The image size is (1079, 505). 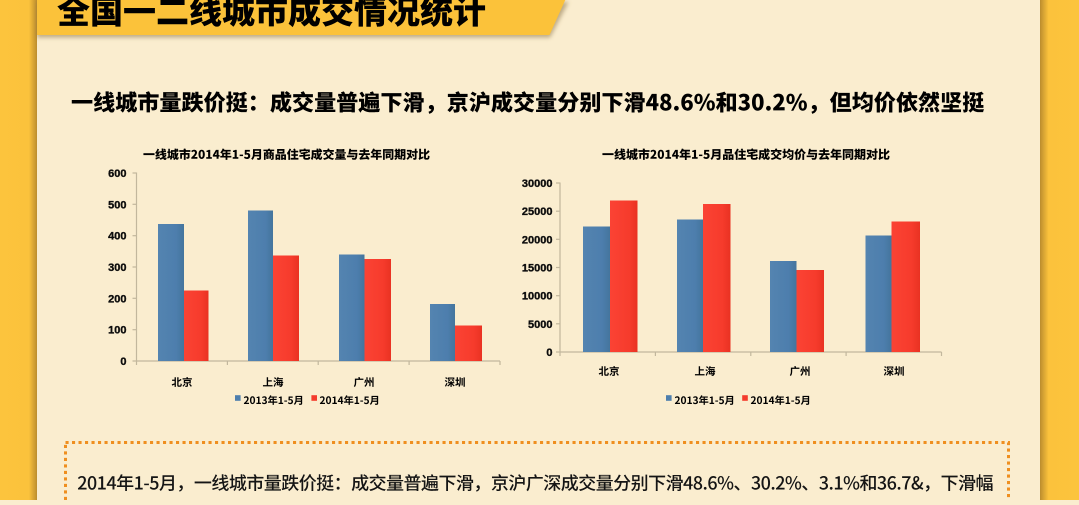 What do you see at coordinates (117, 268) in the screenshot?
I see `svg-text: 300` at bounding box center [117, 268].